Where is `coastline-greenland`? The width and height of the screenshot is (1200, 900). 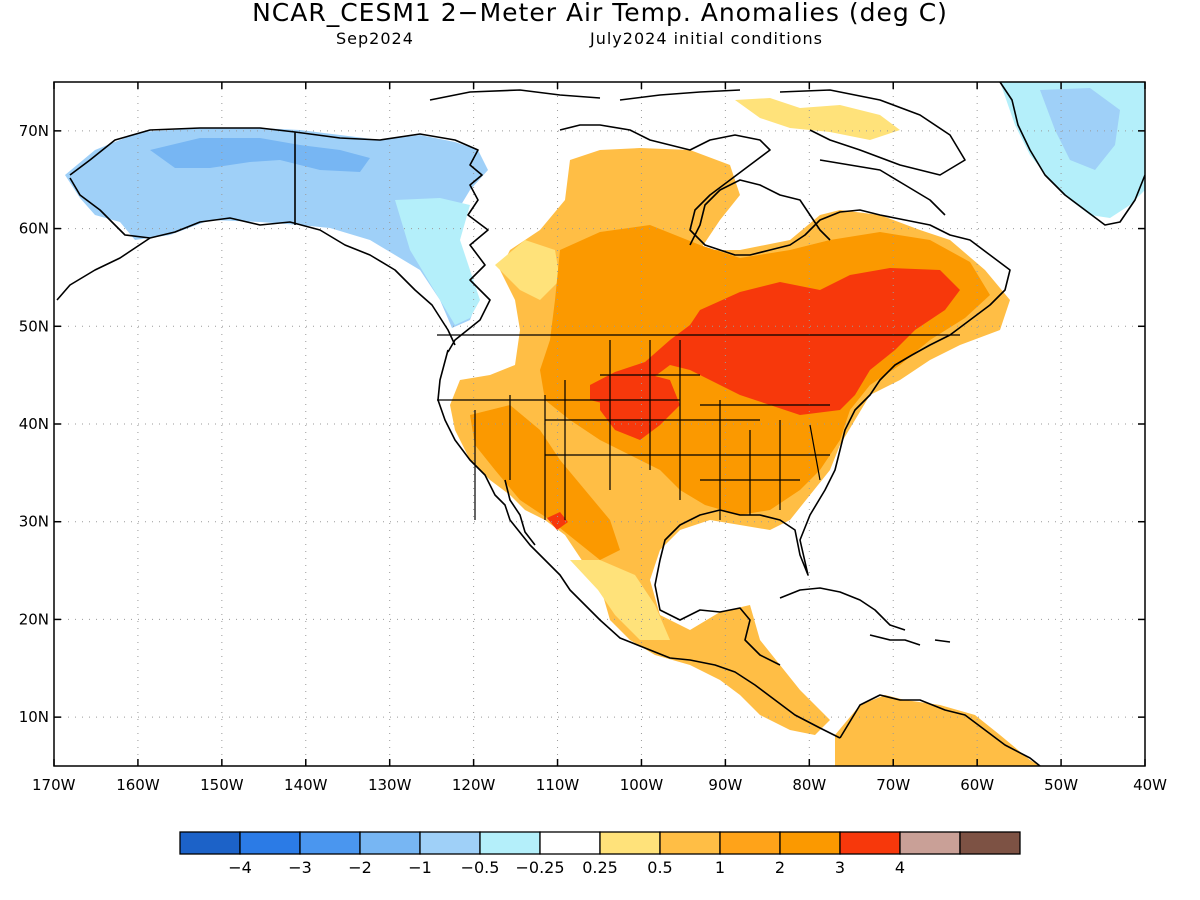 coastline-greenland is located at coordinates (1072, 154).